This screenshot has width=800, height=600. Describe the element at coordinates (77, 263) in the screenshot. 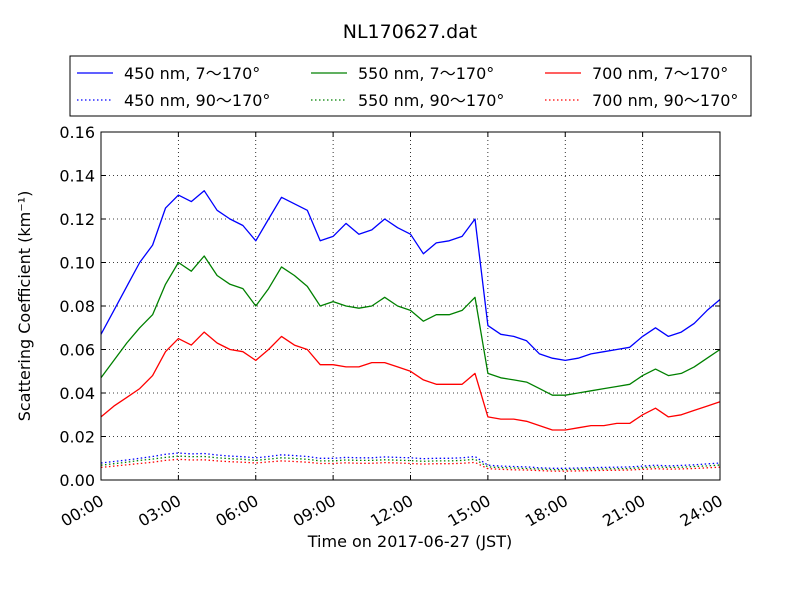

I see `y-tick-label: 0.10` at that location.